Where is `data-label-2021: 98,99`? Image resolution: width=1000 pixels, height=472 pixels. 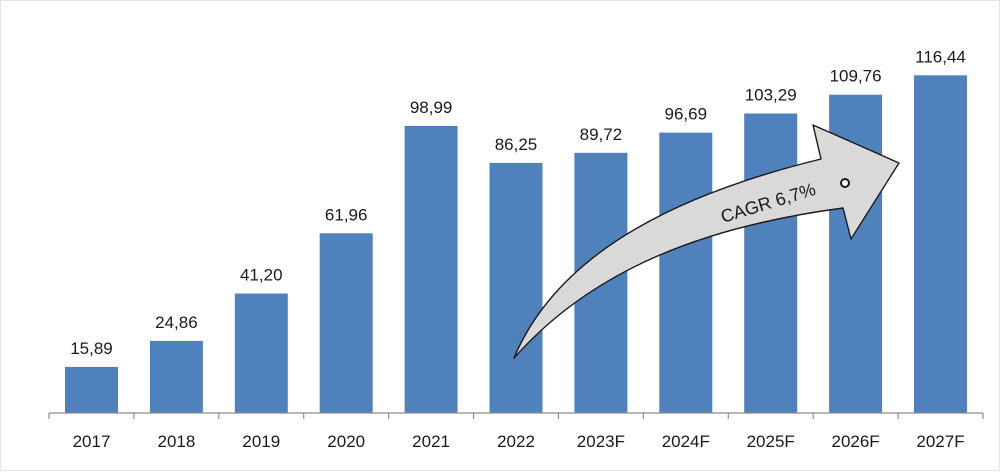 data-label-2021: 98,99 is located at coordinates (431, 107).